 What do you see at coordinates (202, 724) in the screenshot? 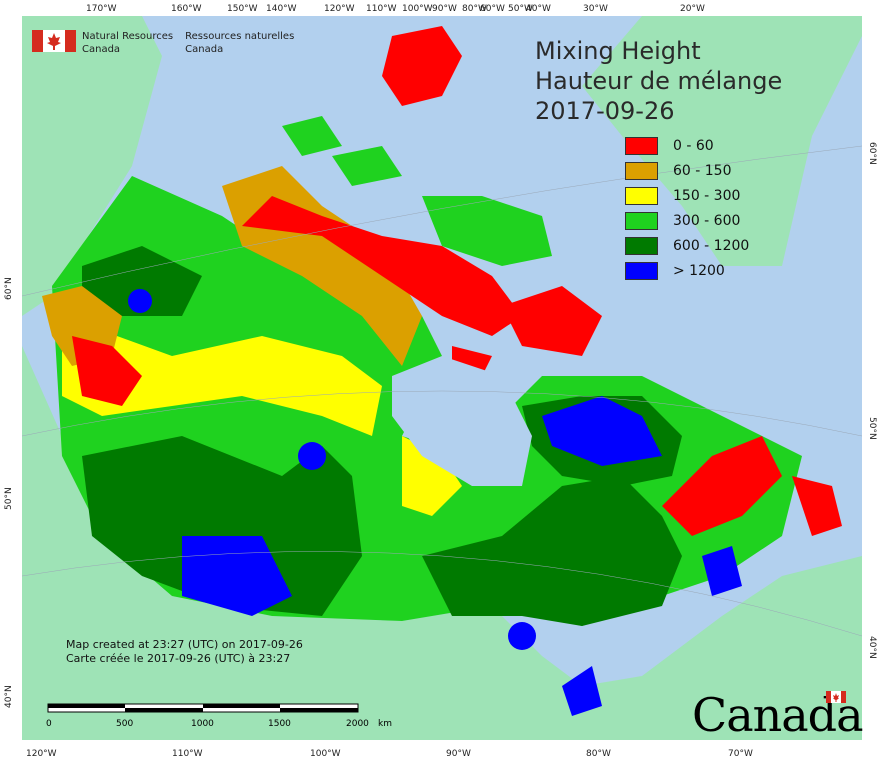
I see `scale-label: 1000` at bounding box center [202, 724].